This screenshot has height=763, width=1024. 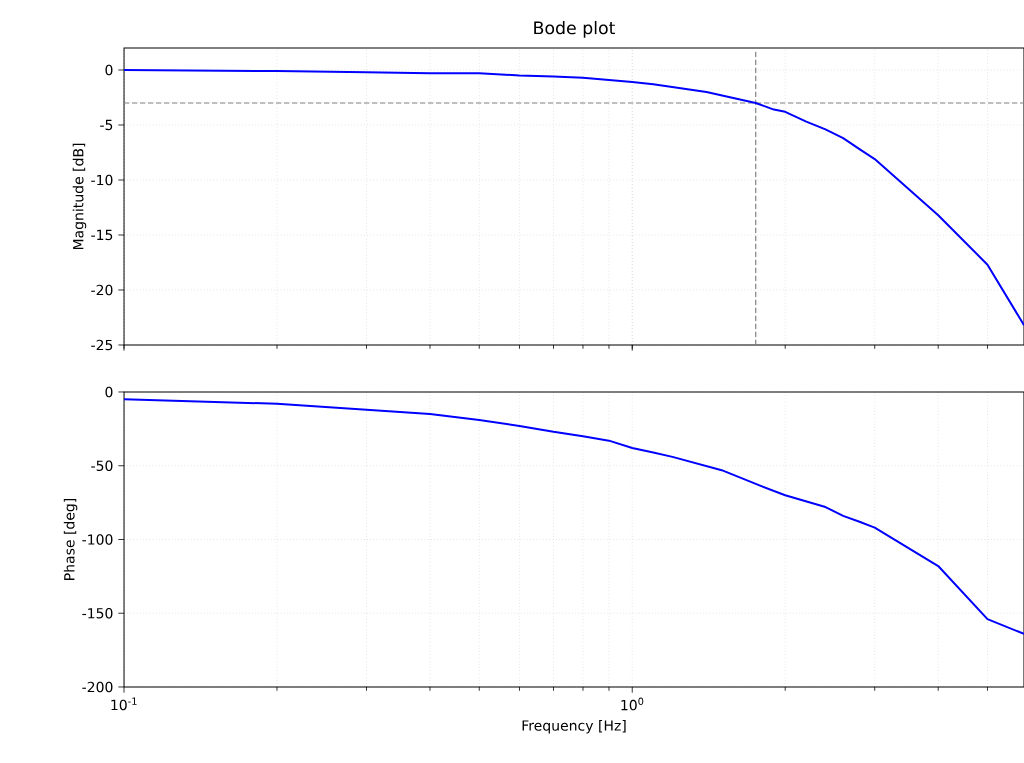 What do you see at coordinates (79, 196) in the screenshot?
I see `y-axis-title: Magnitude [dB]` at bounding box center [79, 196].